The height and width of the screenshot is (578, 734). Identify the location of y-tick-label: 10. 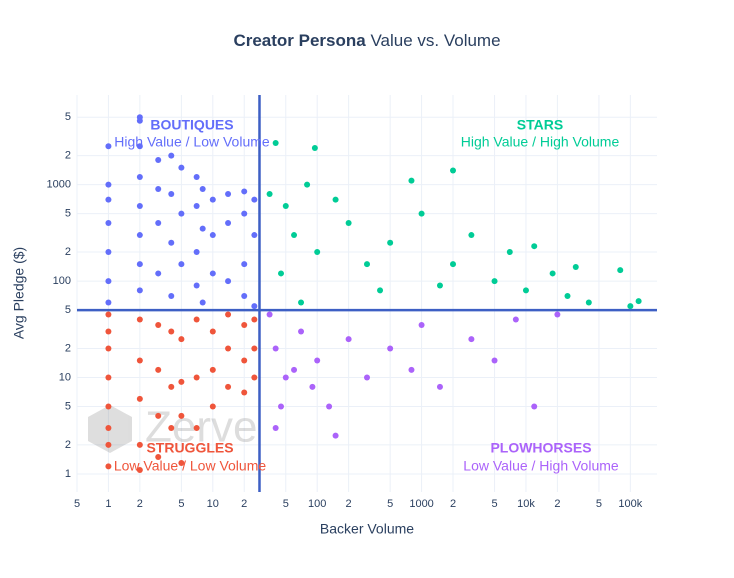
(65, 377).